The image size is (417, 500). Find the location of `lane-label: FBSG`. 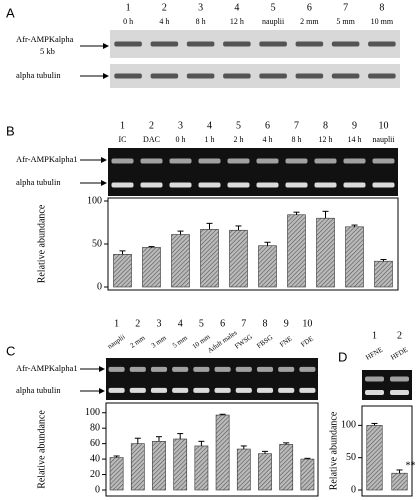

lane-label: FBSG is located at coordinates (264, 341).